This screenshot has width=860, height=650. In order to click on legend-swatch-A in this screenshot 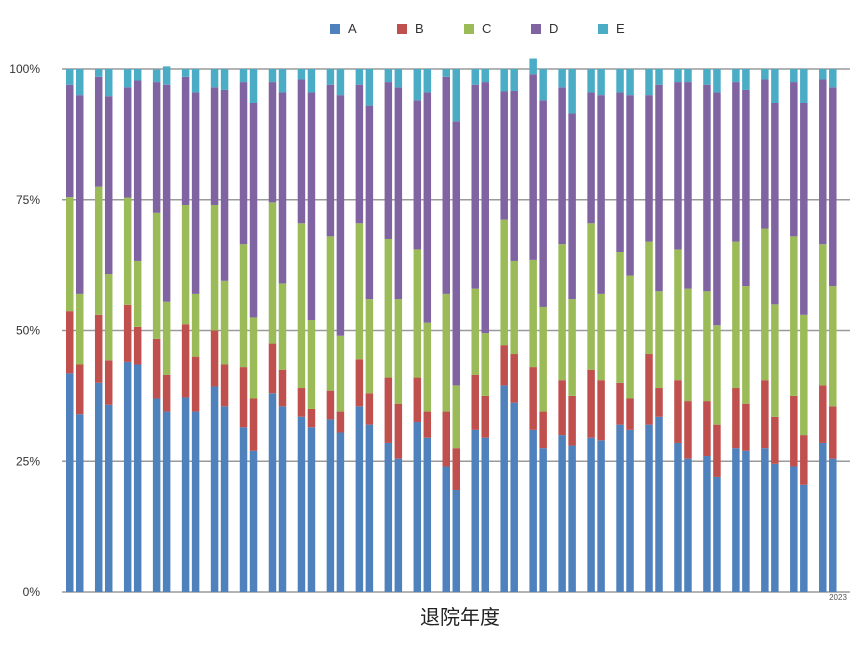, I will do `click(335, 29)`.